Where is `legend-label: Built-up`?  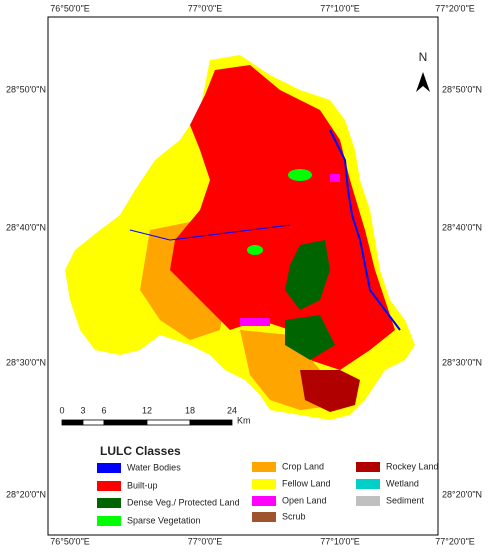
legend-label: Built-up is located at coordinates (142, 485).